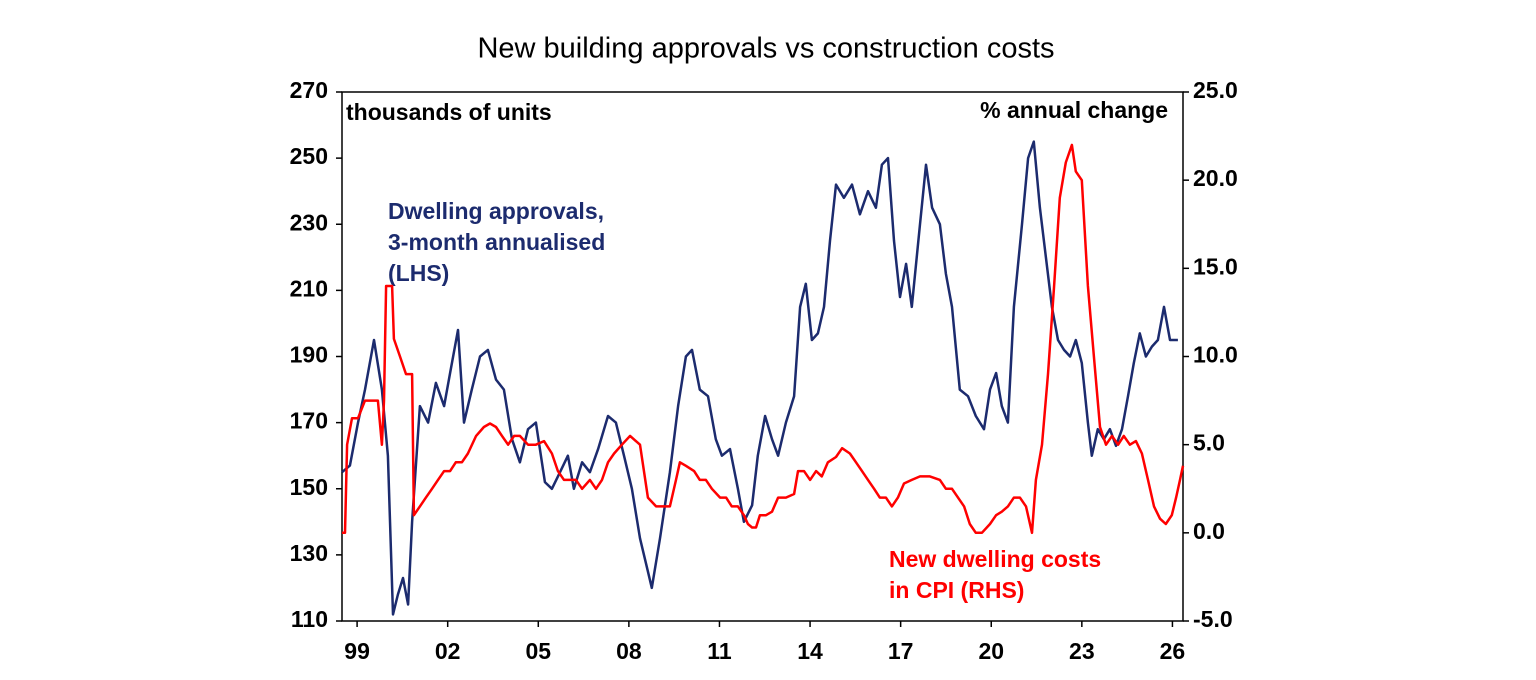  Describe the element at coordinates (309, 421) in the screenshot. I see `y-tick-label: 170` at that location.